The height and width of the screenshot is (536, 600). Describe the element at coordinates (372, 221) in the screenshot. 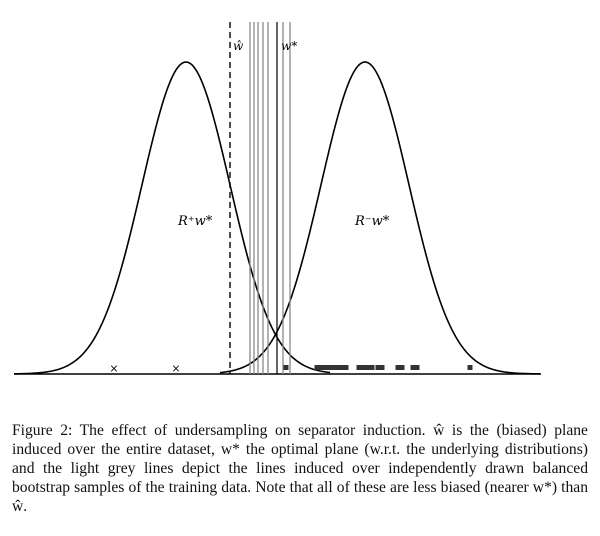

I see `region-negative-label: R⁻w*` at that location.